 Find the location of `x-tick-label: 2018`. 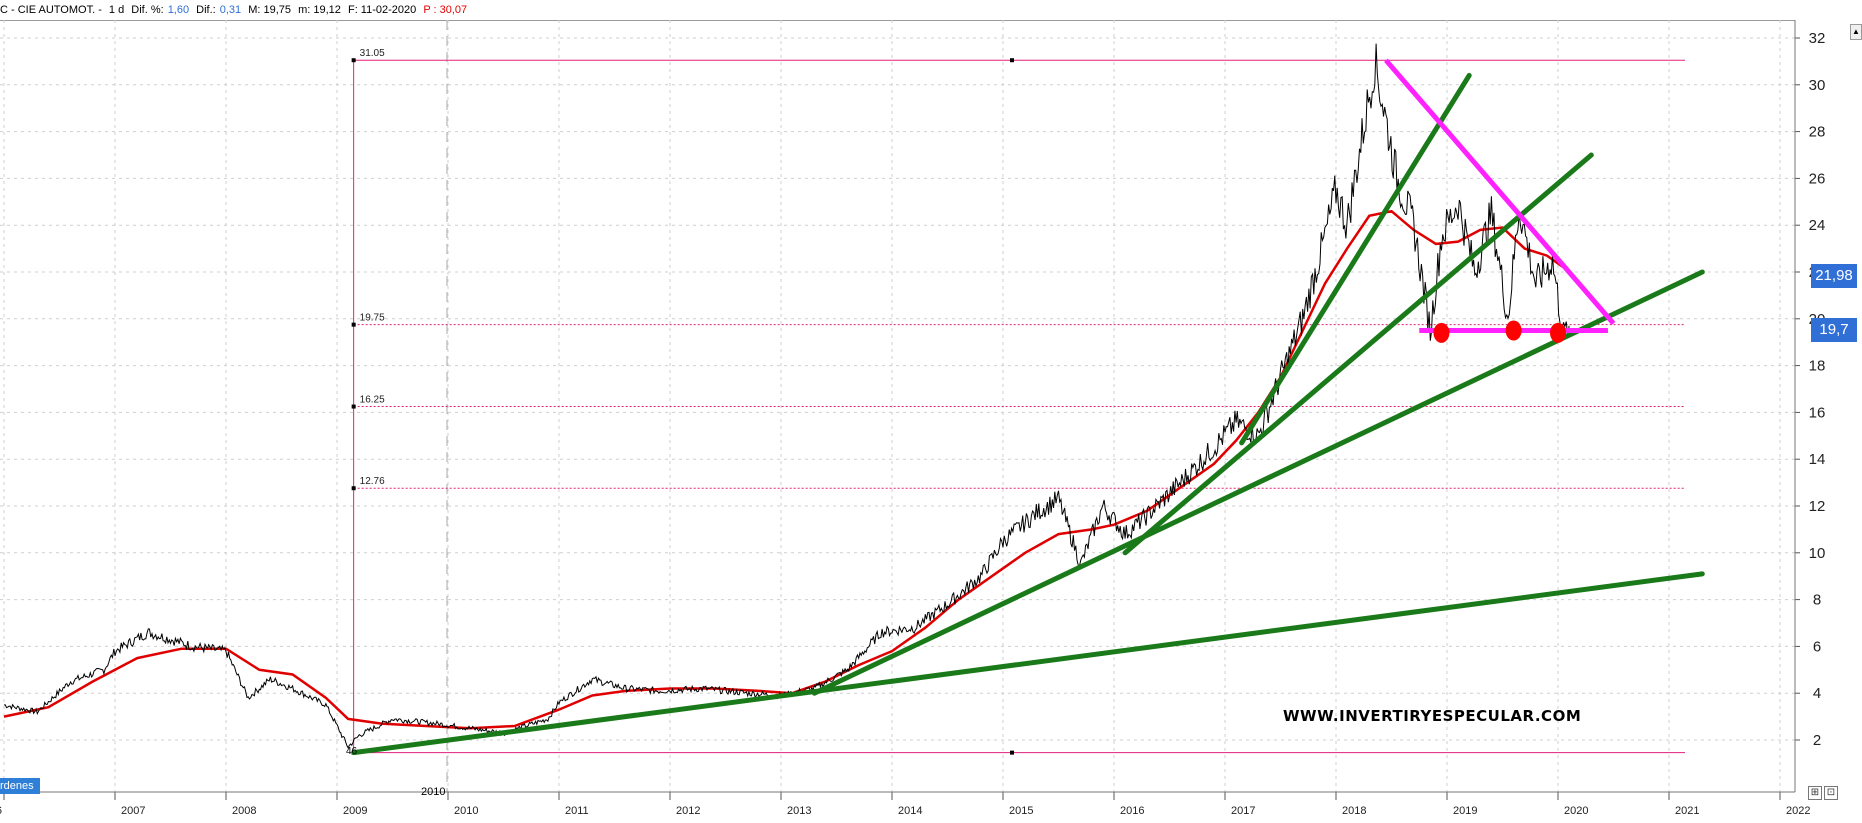

x-tick-label: 2018 is located at coordinates (1354, 811).